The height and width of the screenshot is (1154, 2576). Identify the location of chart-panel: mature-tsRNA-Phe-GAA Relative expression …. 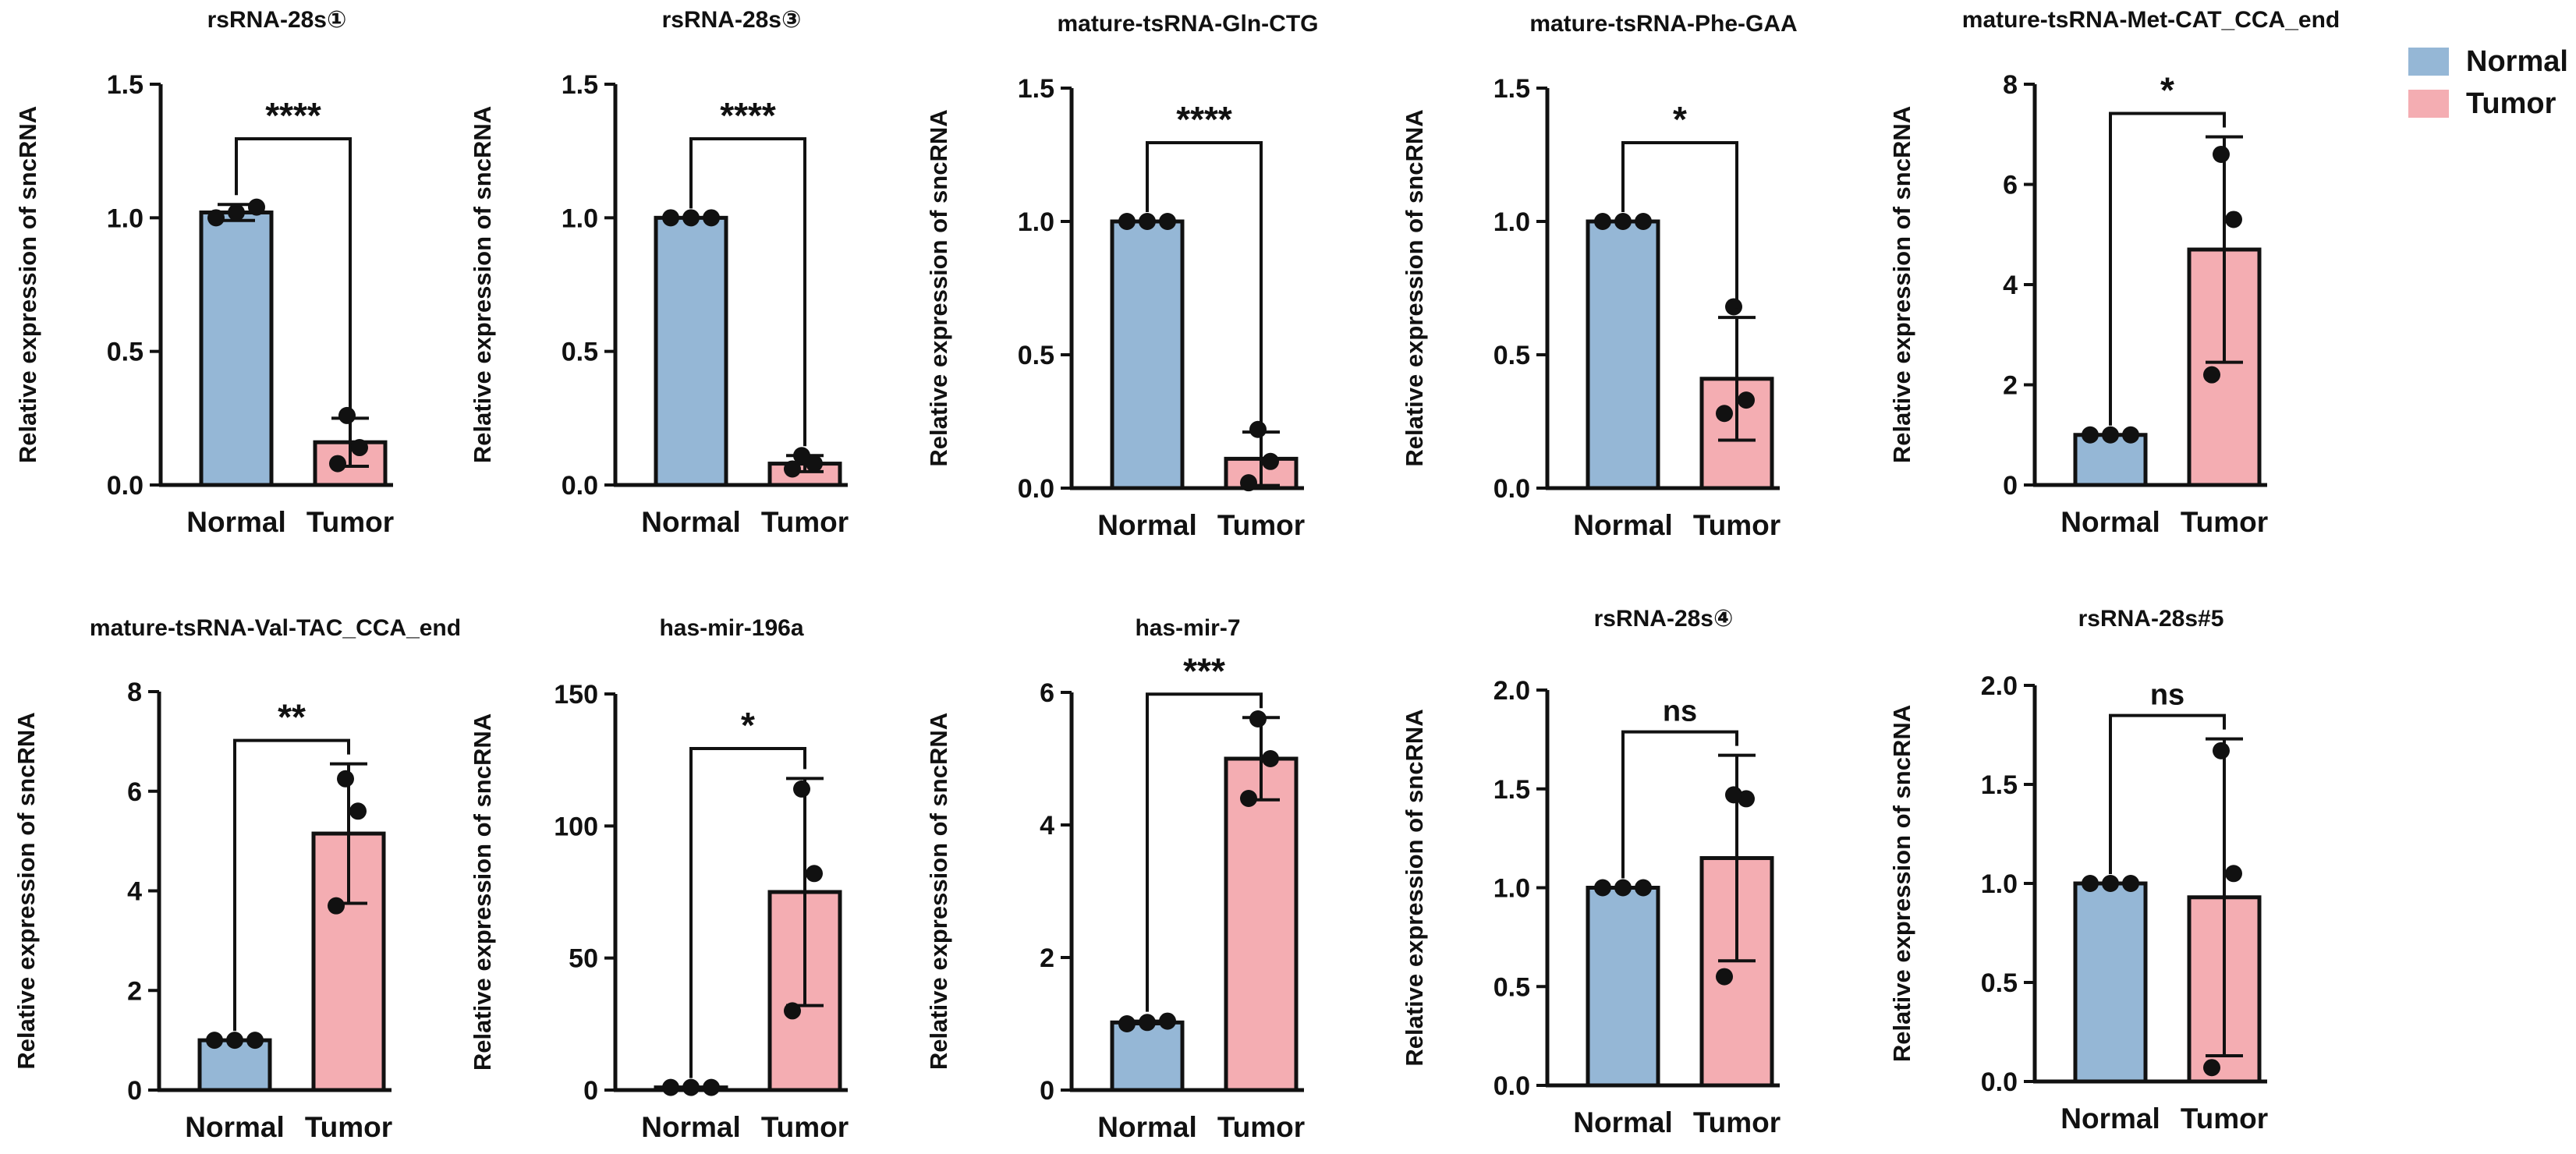
(1600, 276).